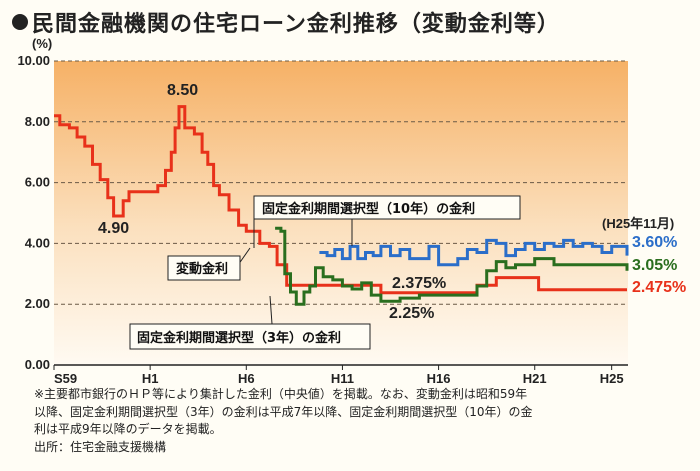  Describe the element at coordinates (535, 378) in the screenshot. I see `x-tick-label: H21` at that location.